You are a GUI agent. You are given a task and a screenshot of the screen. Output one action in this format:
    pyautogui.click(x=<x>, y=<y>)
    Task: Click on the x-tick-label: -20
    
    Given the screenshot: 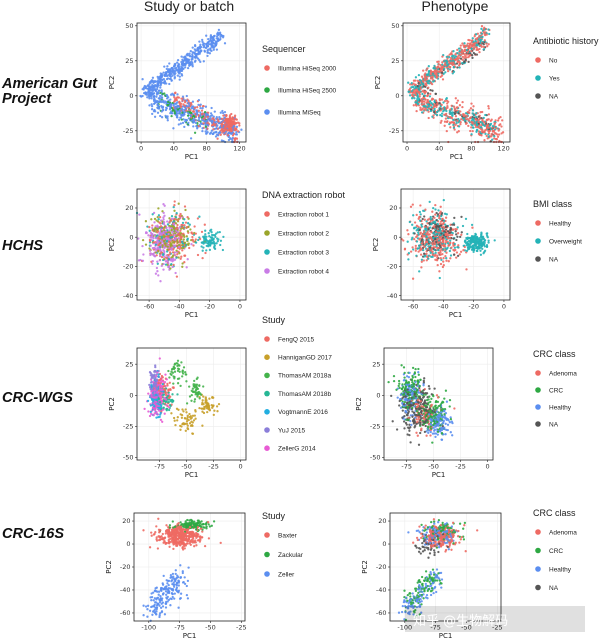 What is the action you would take?
    pyautogui.click(x=209, y=307)
    